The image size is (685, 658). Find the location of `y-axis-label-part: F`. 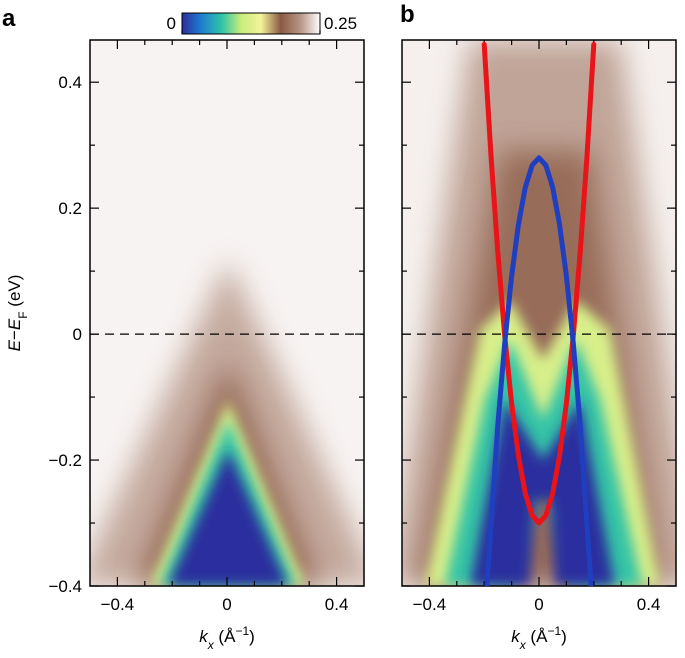

y-axis-label-part: F is located at coordinates (23, 314).